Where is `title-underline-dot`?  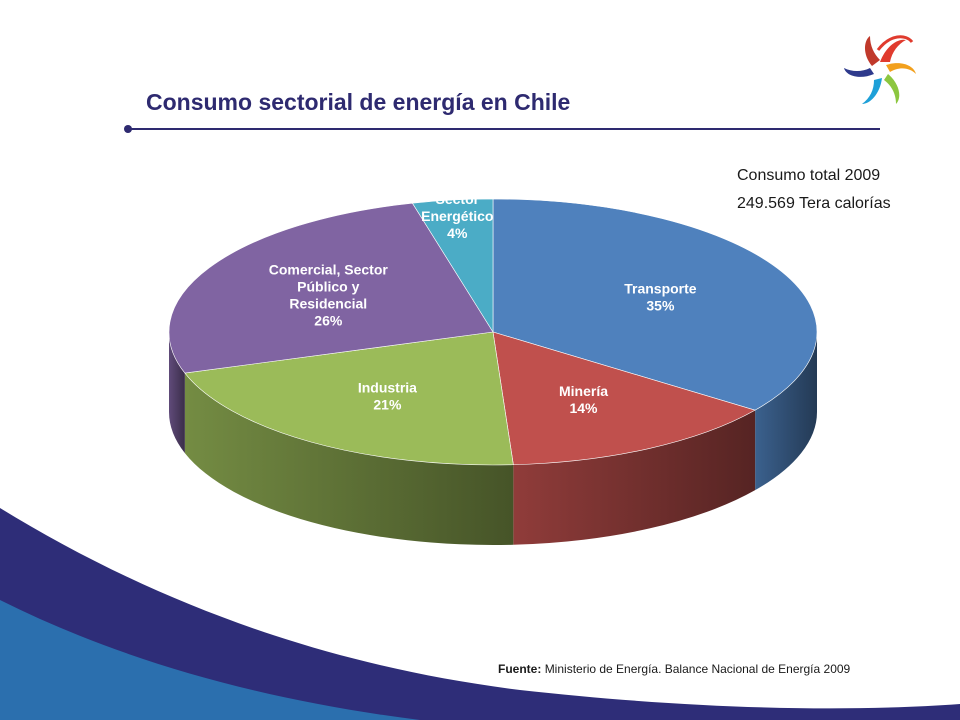
title-underline-dot is located at coordinates (128, 129).